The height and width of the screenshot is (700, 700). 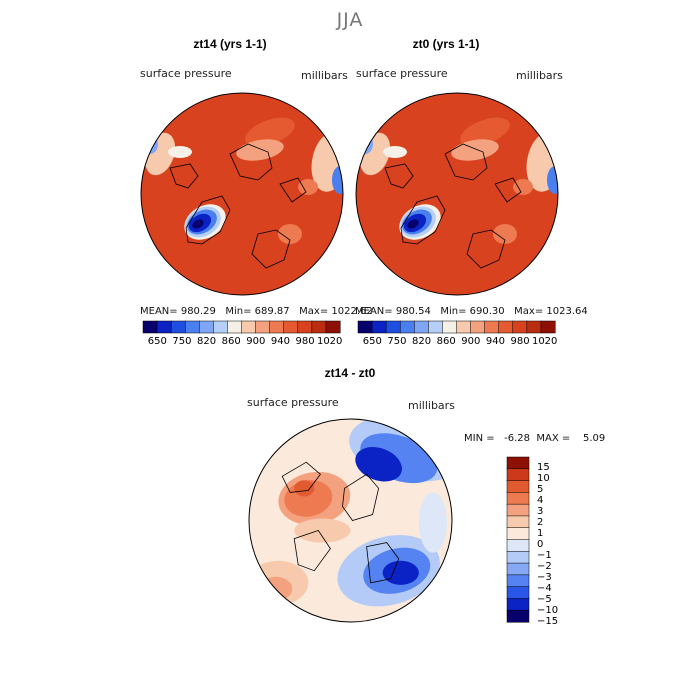 What do you see at coordinates (543, 478) in the screenshot?
I see `colorbar-tick-label: 10` at bounding box center [543, 478].